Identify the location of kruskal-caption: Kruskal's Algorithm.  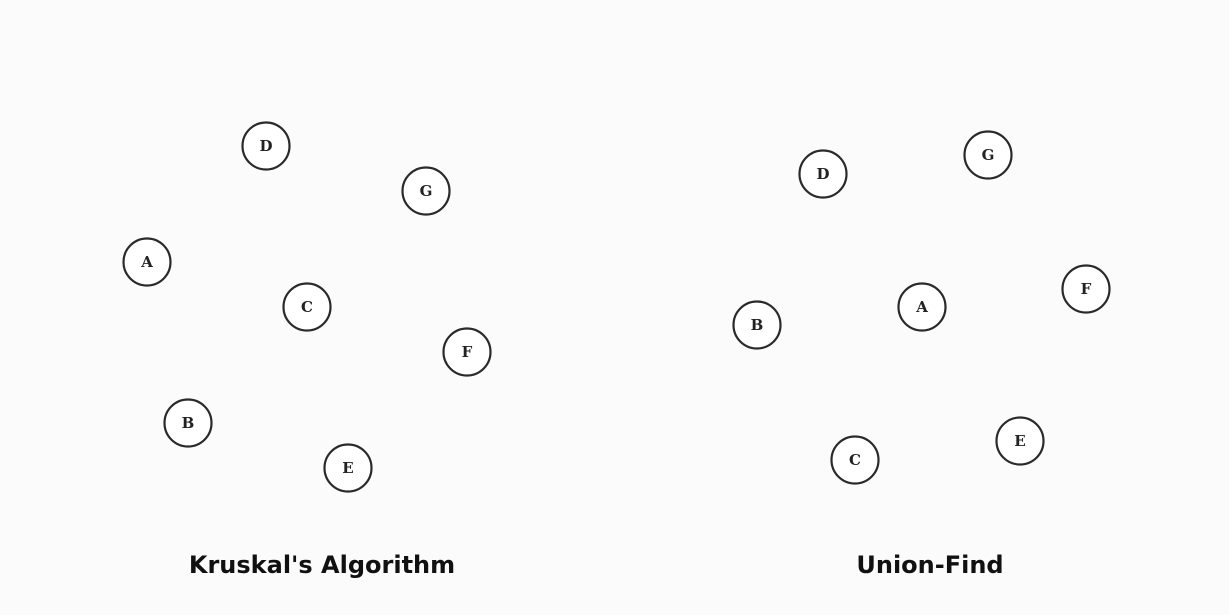
(322, 565).